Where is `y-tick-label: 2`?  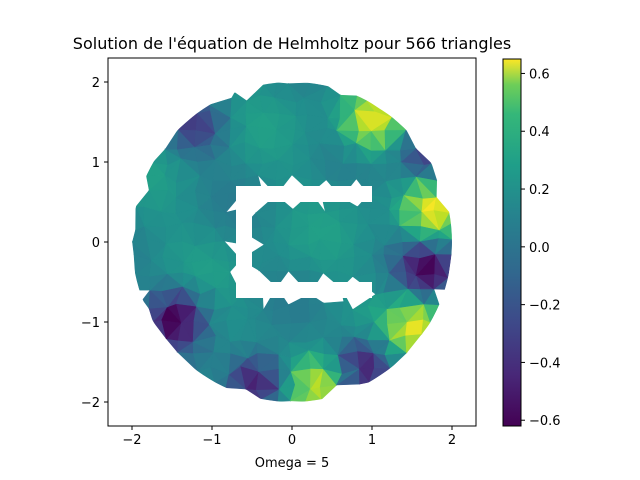 y-tick-label: 2 is located at coordinates (96, 83).